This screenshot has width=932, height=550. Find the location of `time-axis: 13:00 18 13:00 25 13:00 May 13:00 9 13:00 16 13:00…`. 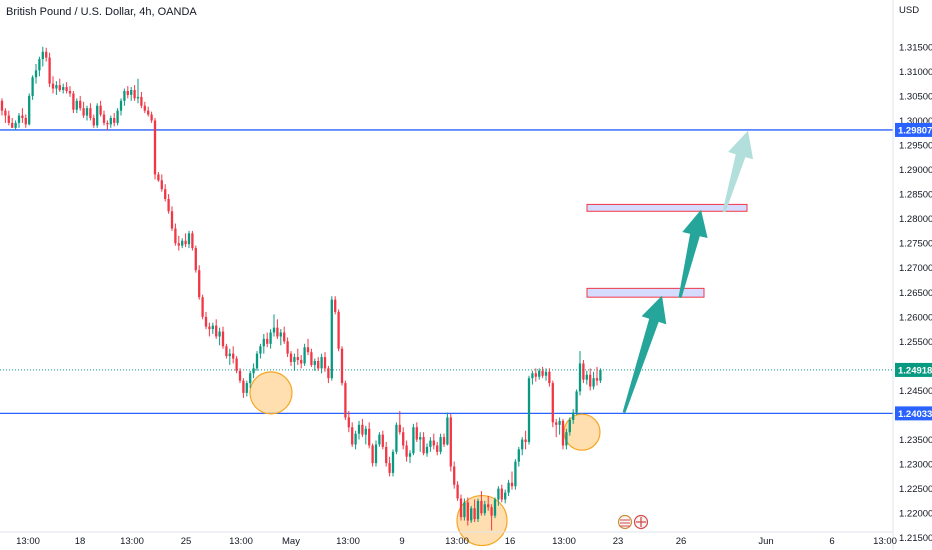

time-axis: 13:00 18 13:00 25 13:00 May 13:00 9 13:00 16 13:00… is located at coordinates (456, 541).